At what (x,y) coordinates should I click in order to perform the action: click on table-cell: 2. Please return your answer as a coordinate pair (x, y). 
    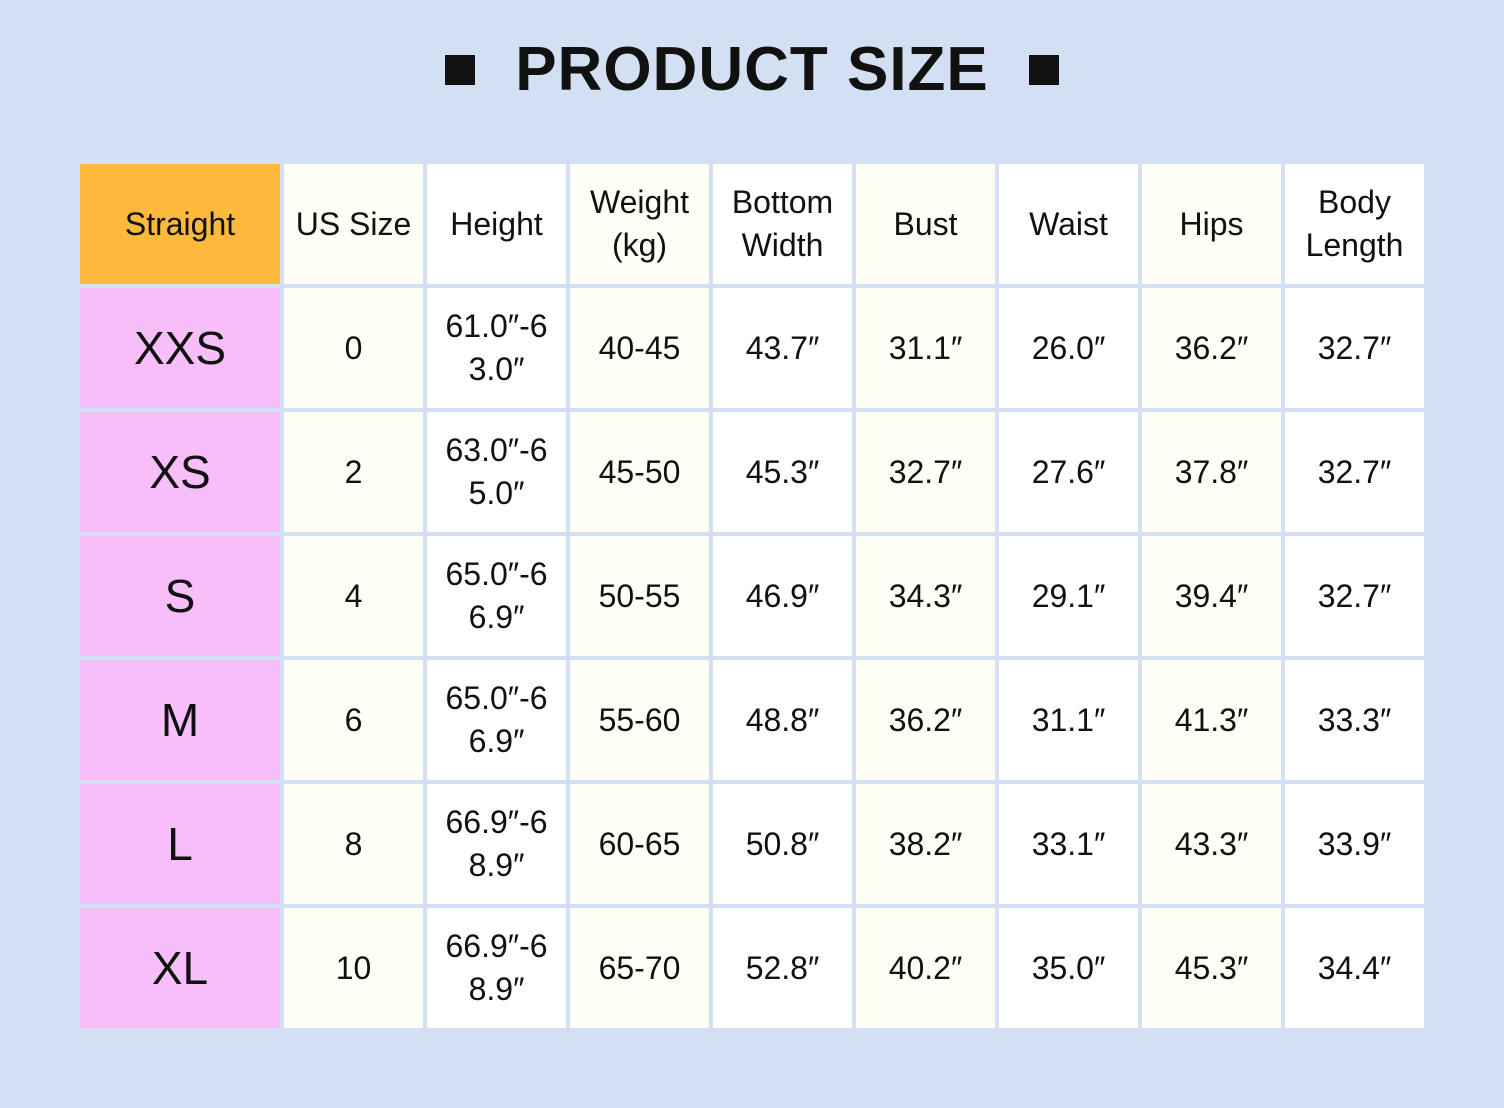
    Looking at the image, I should click on (353, 472).